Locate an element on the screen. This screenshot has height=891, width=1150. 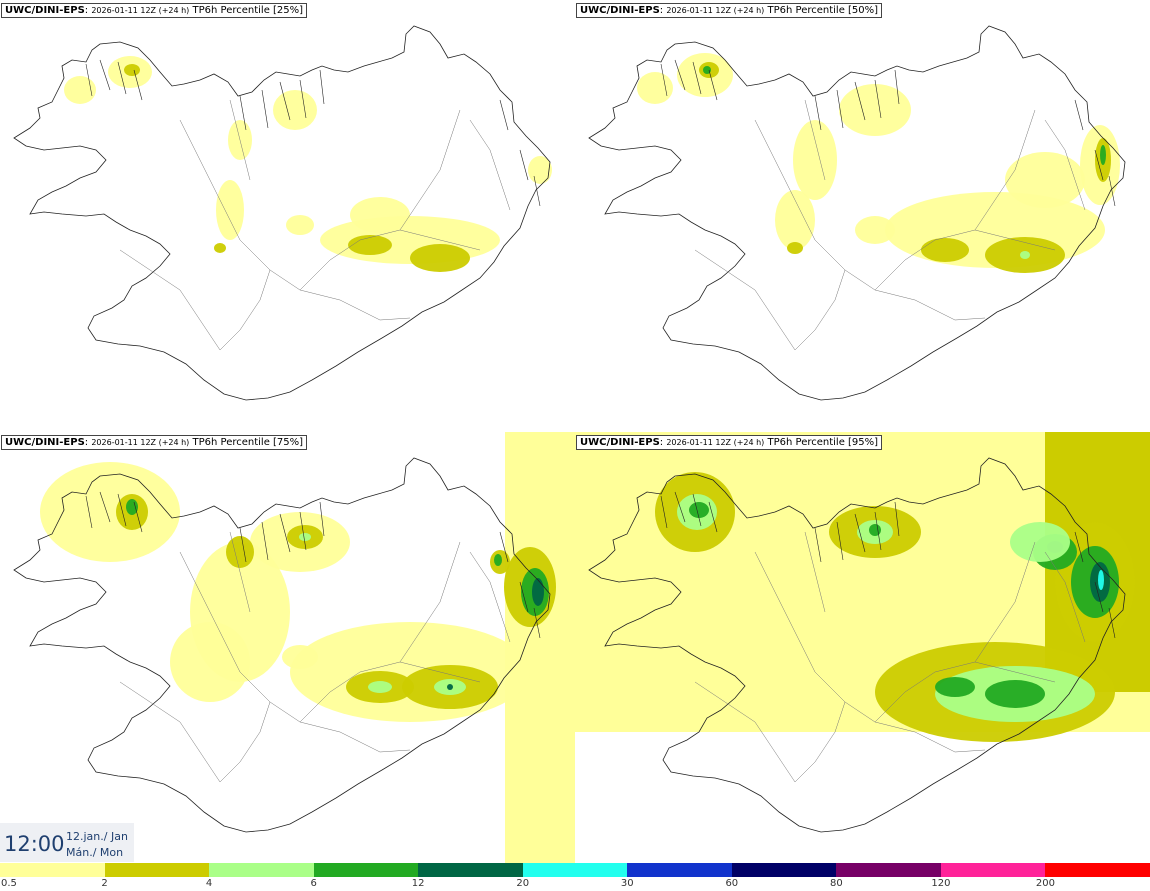
legend-tick-label: 60 is located at coordinates (732, 883).